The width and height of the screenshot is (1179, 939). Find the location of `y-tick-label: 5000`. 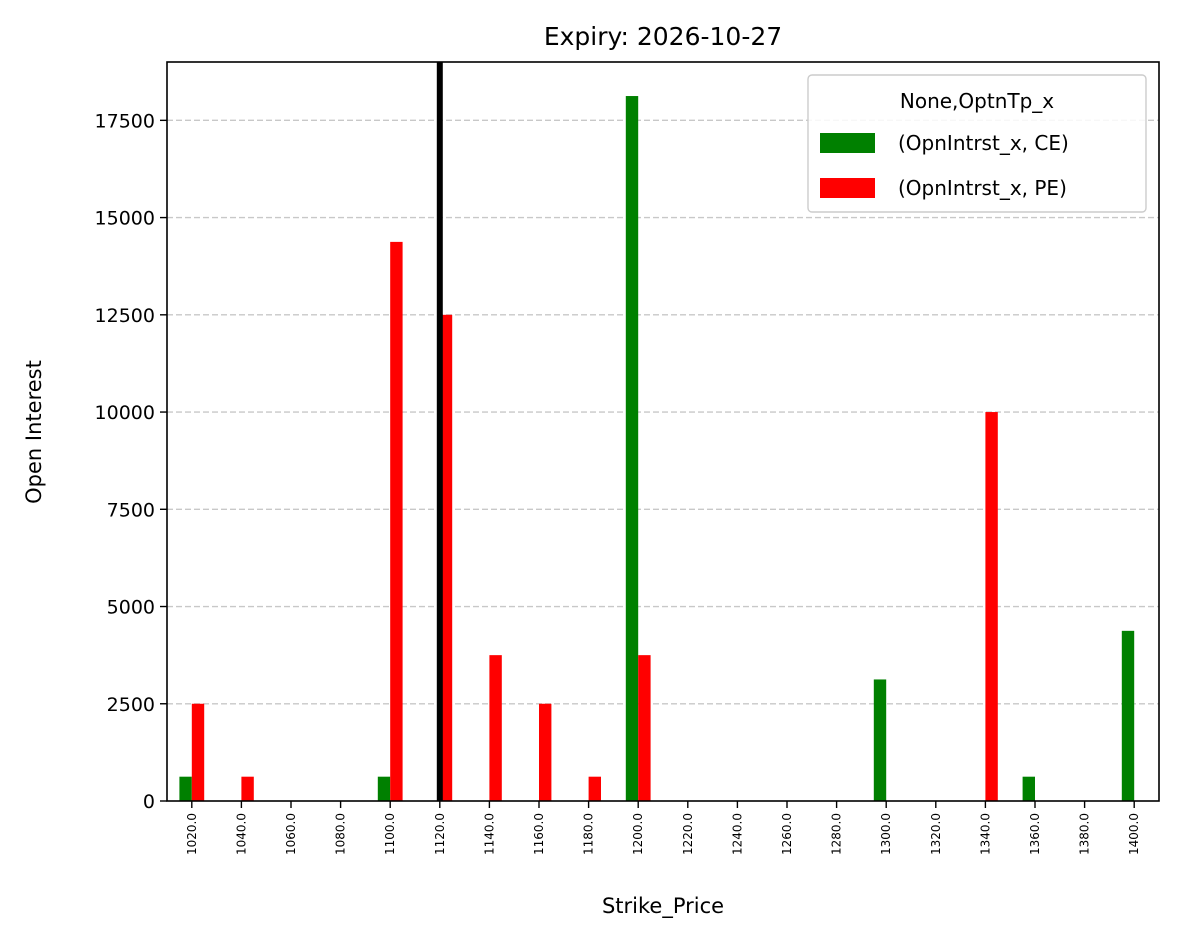

y-tick-label: 5000 is located at coordinates (131, 608).